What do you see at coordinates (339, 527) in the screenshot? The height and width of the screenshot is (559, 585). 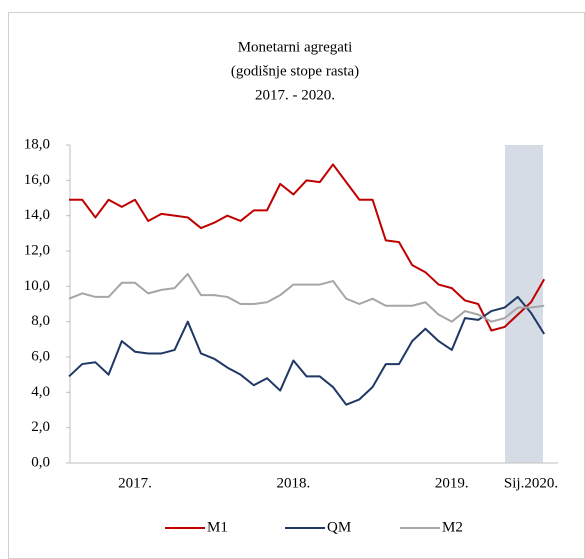 I see `legend-label: QM` at bounding box center [339, 527].